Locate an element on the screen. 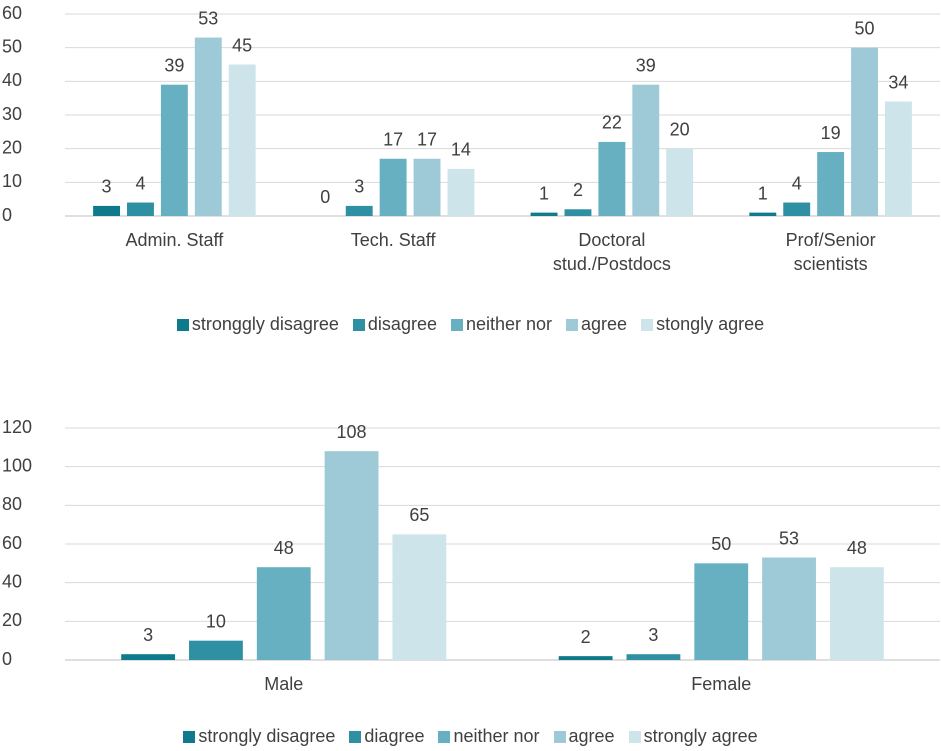 The image size is (941, 751). legend-item: strongly agree is located at coordinates (693, 736).